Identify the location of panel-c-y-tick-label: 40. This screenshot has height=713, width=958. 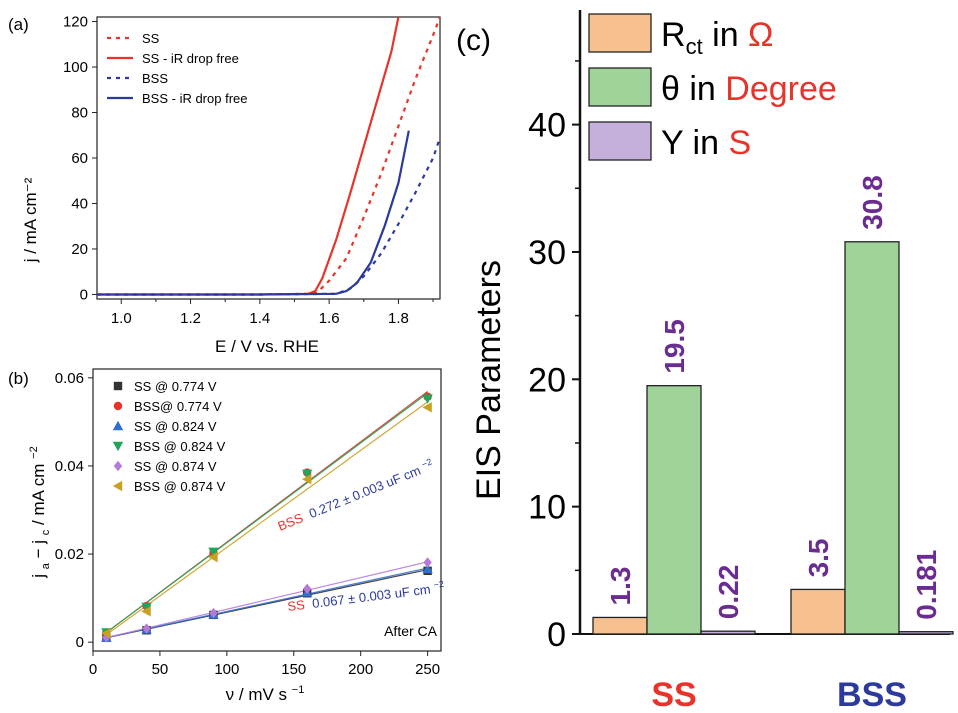
(547, 126).